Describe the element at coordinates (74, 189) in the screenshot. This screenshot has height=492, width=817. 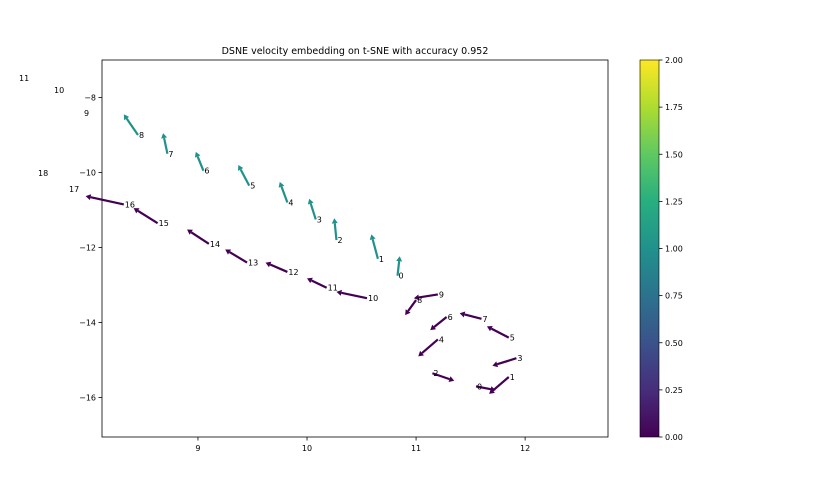
I see `outside-point-label: 17` at that location.